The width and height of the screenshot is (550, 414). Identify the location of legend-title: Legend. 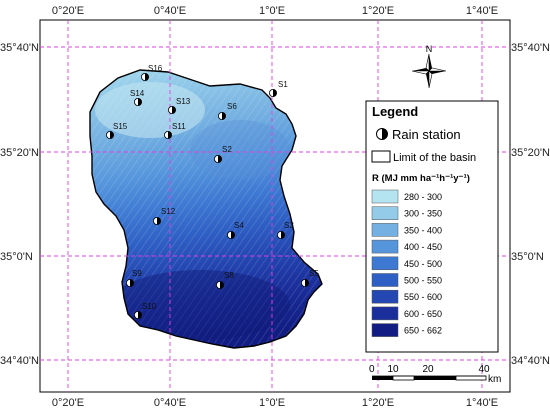
(395, 111).